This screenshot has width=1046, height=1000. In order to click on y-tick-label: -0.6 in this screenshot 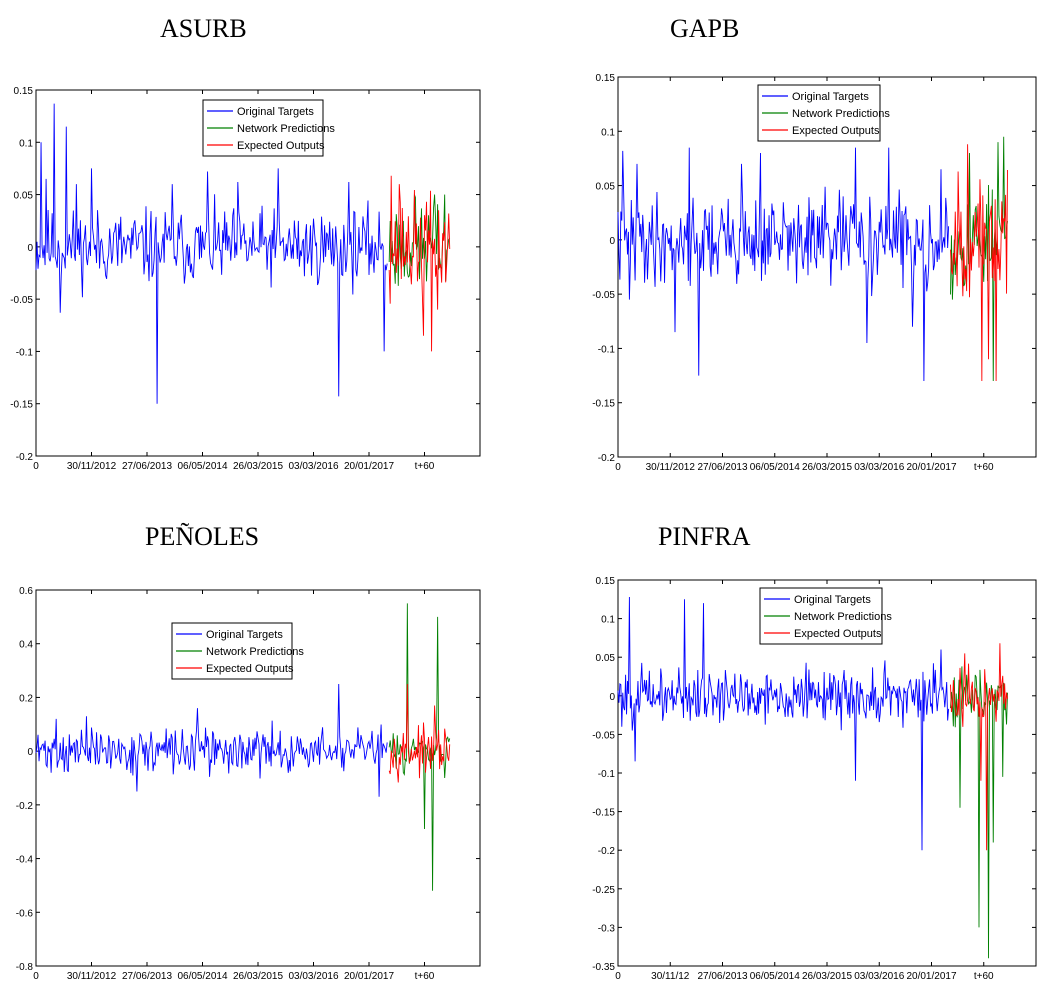, I will do `click(25, 913)`.